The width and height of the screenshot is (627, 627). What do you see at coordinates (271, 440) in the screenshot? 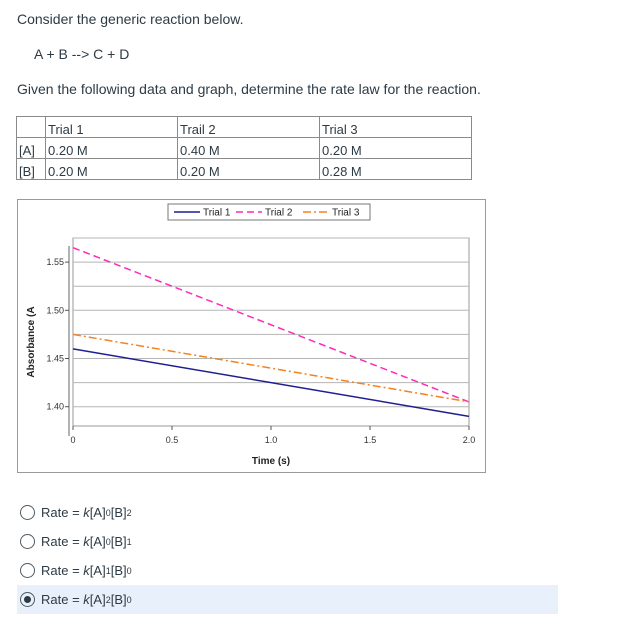
I see `x-tick-label: 1.0` at bounding box center [271, 440].